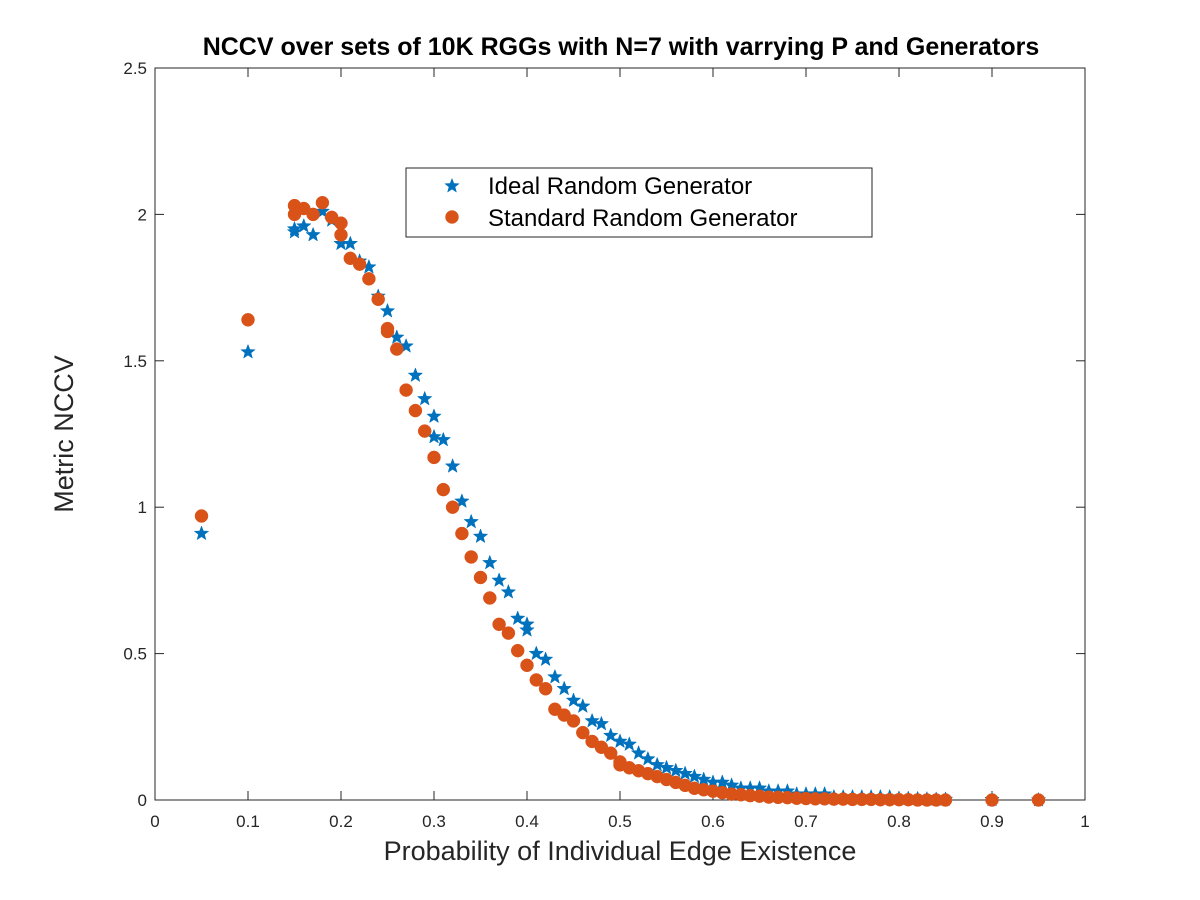 The width and height of the screenshot is (1200, 900). Describe the element at coordinates (806, 821) in the screenshot. I see `x-tick-label: 0.7` at that location.